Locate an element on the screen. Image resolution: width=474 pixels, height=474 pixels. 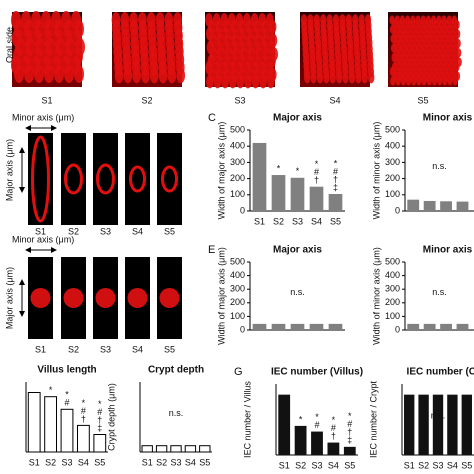
panel-letter: E is located at coordinates (211, 250).